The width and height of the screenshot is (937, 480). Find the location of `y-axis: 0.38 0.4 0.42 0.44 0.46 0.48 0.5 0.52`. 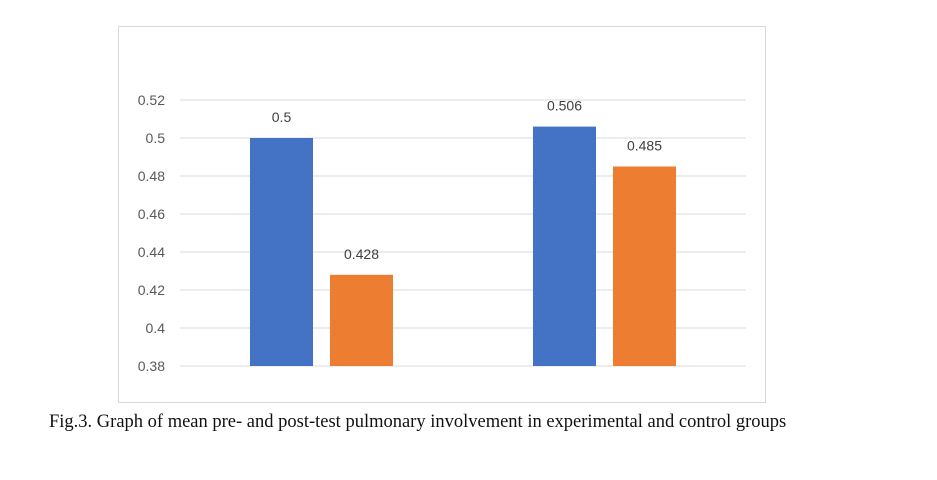

y-axis: 0.38 0.4 0.42 0.44 0.46 0.48 0.5 0.52 is located at coordinates (151, 233).